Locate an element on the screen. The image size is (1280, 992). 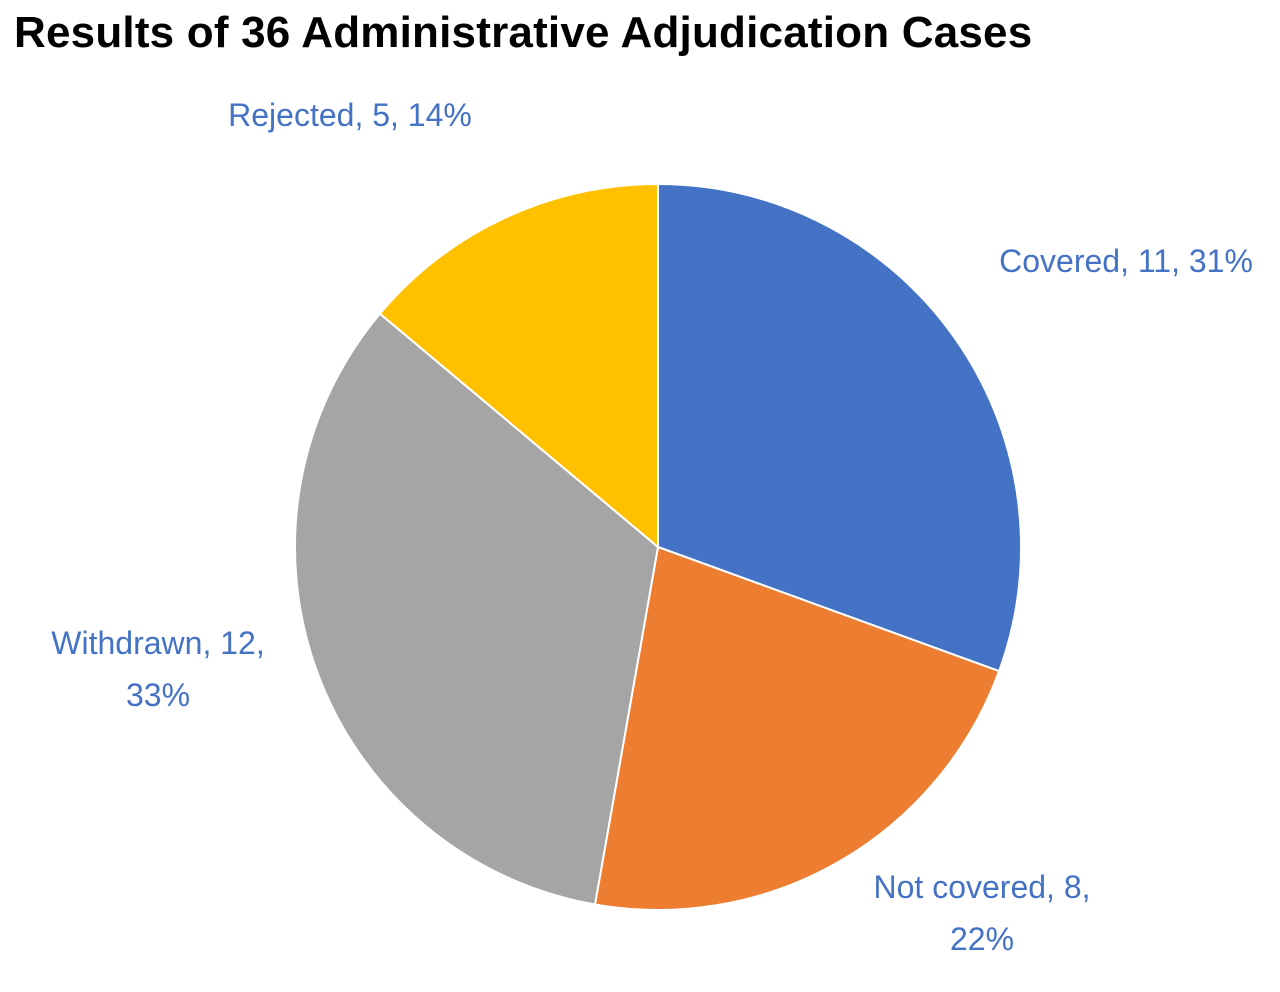
data-label-line: 22% is located at coordinates (982, 939).